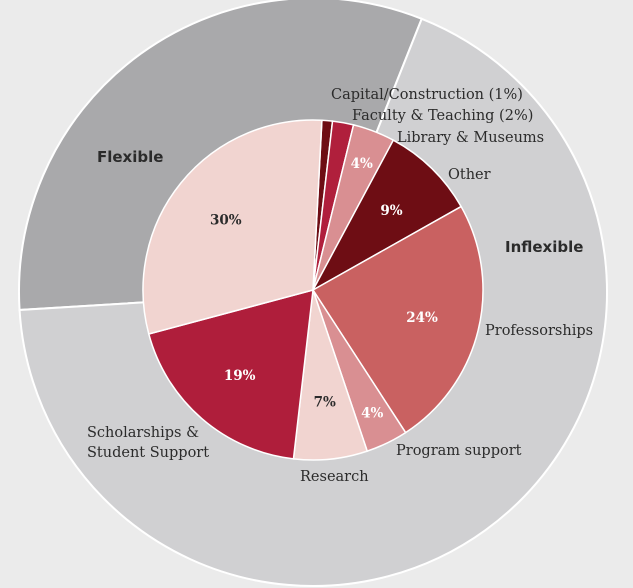 This screenshot has width=633, height=588. What do you see at coordinates (372, 413) in the screenshot?
I see `value-label-program-support: 4%` at bounding box center [372, 413].